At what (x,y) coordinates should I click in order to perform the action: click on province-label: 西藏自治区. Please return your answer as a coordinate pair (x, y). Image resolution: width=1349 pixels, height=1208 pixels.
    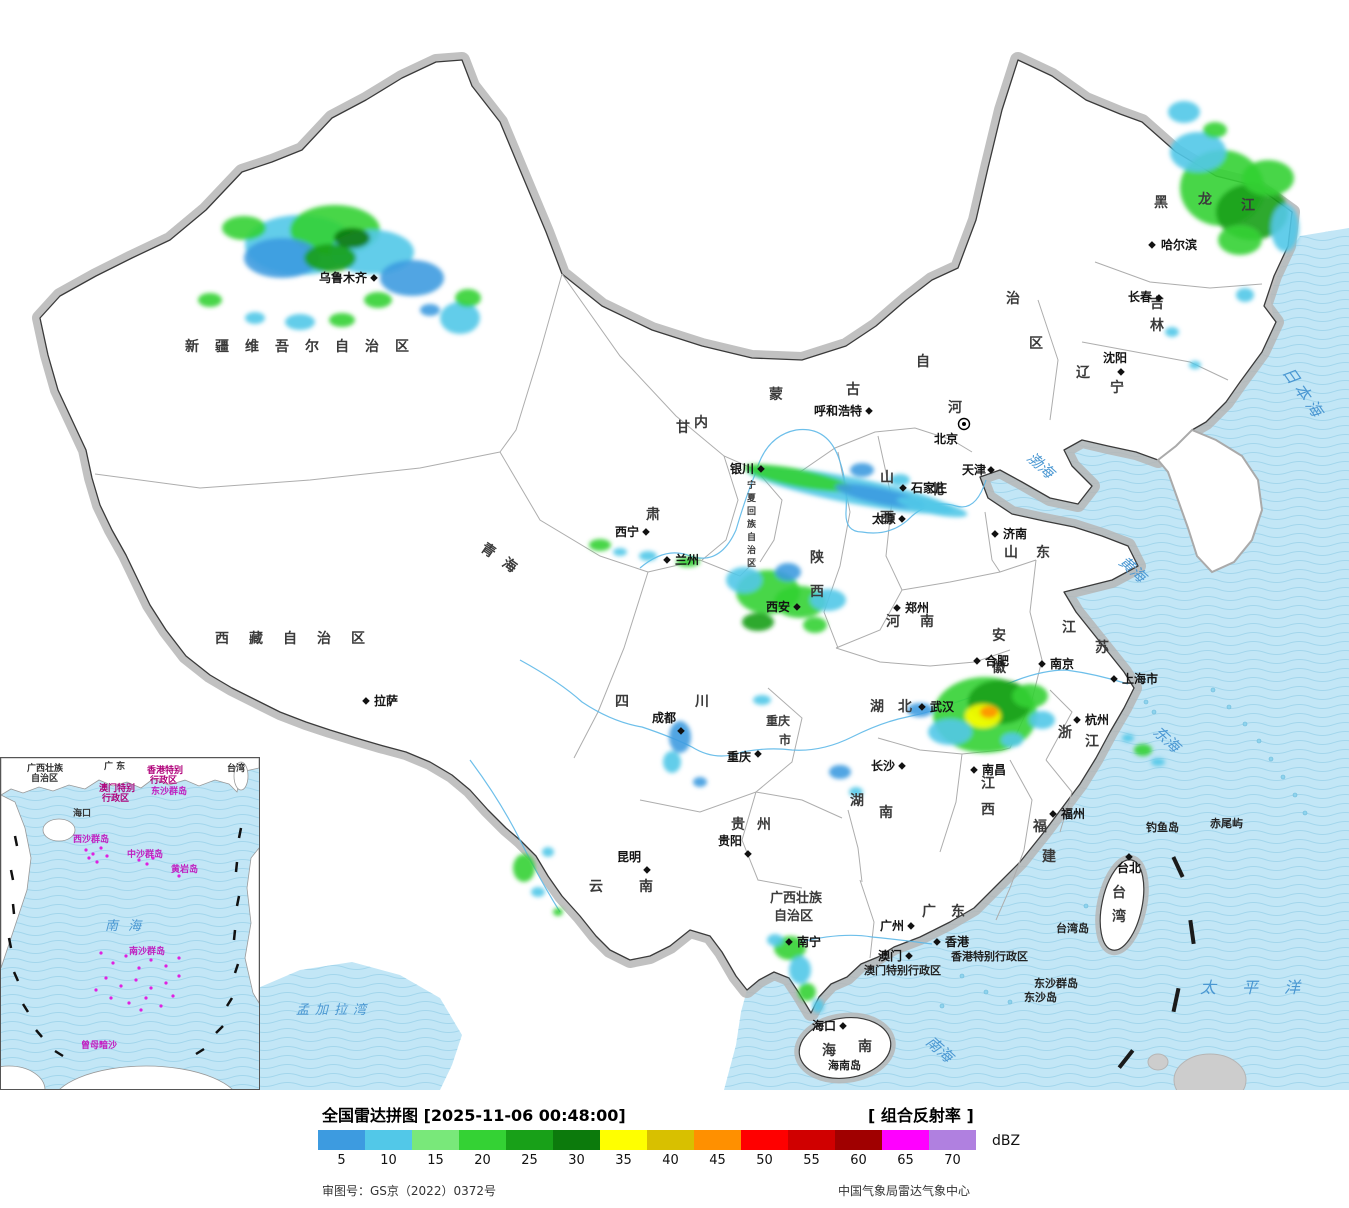
    Looking at the image, I should click on (300, 638).